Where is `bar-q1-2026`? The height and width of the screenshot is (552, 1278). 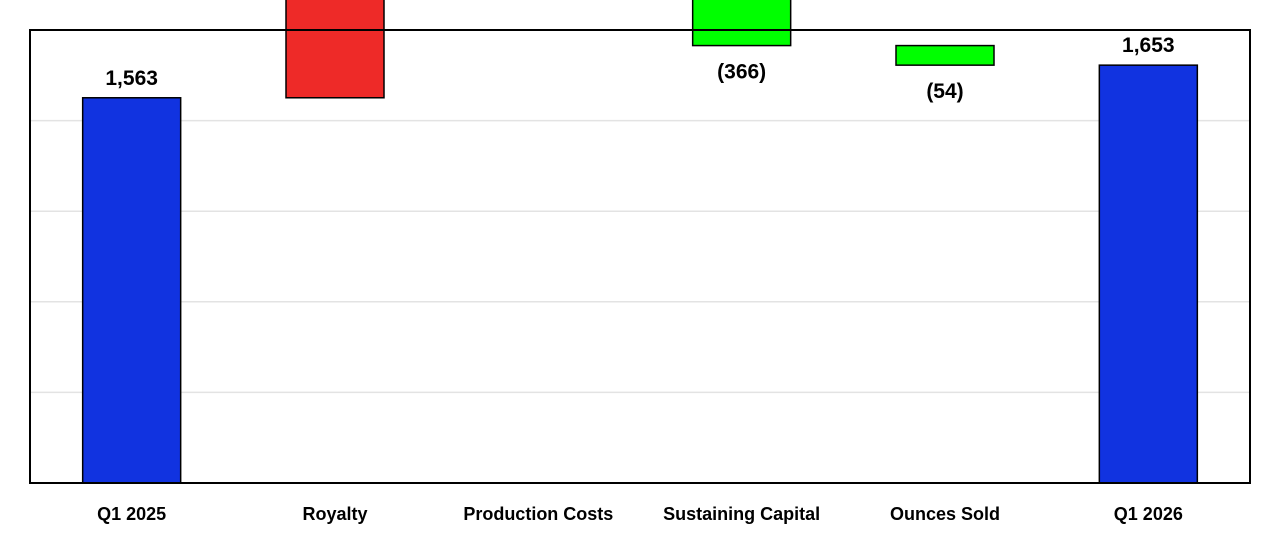
bar-q1-2026 is located at coordinates (1148, 274).